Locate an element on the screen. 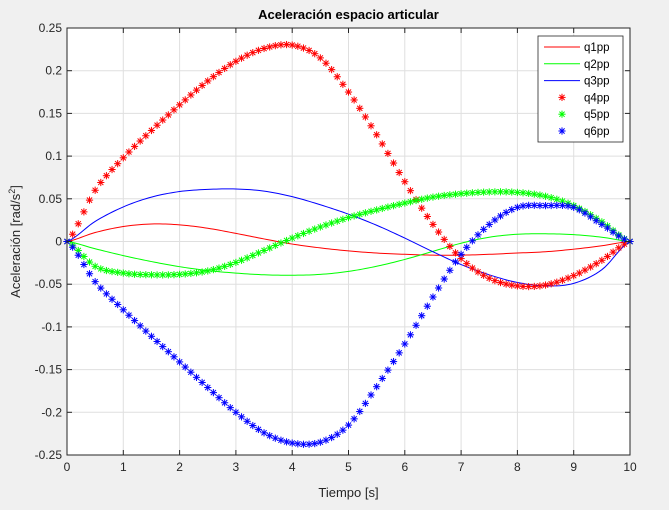 The height and width of the screenshot is (510, 669). y-tick-label: 0.05 is located at coordinates (51, 199).